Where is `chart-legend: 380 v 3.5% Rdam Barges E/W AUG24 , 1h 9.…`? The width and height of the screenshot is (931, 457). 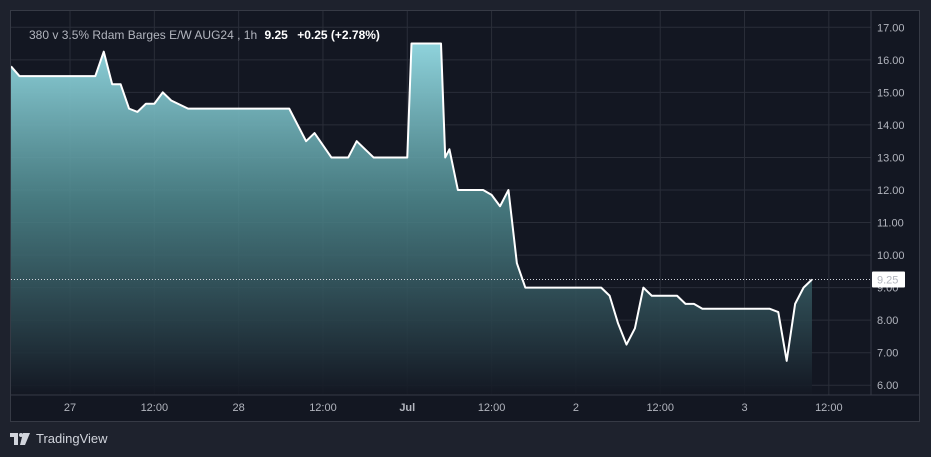 chart-legend: 380 v 3.5% Rdam Barges E/W AUG24 , 1h 9.… is located at coordinates (204, 35).